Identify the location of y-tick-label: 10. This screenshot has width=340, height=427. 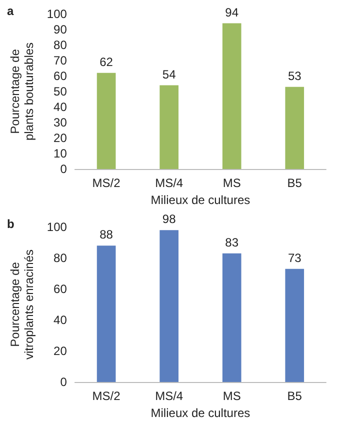
(61, 153).